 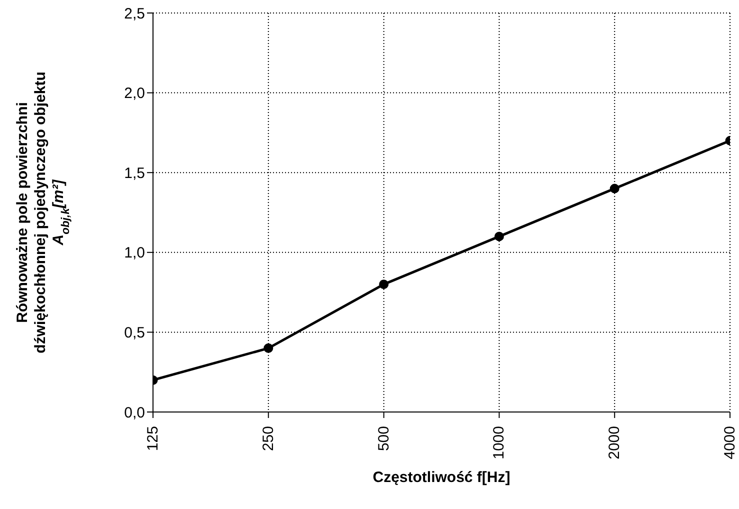 What do you see at coordinates (134, 13) in the screenshot?
I see `y-tick-label: 2,5` at bounding box center [134, 13].